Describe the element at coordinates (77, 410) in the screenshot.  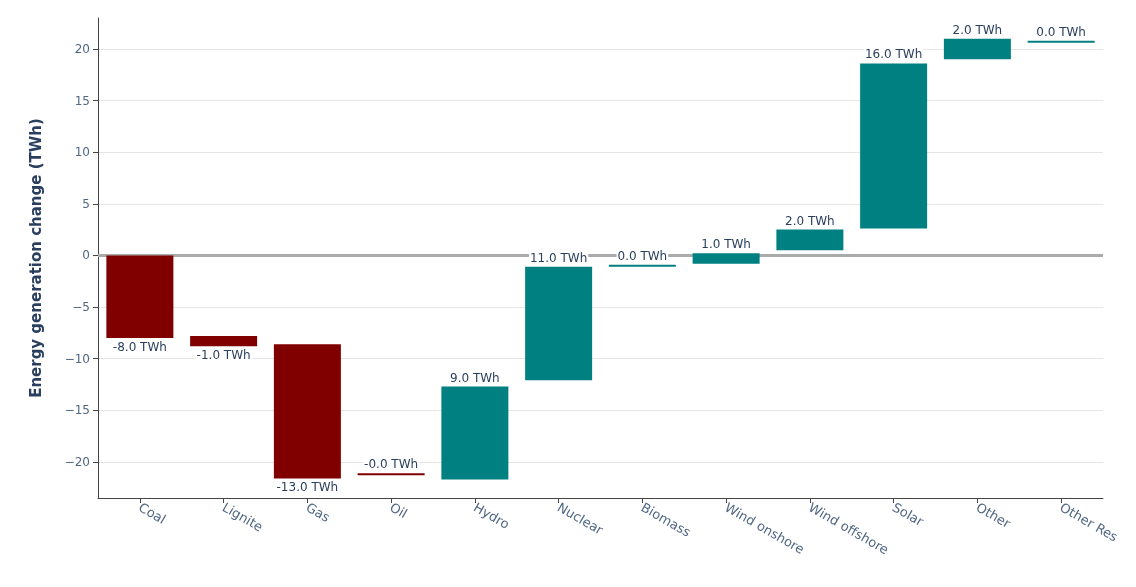
I see `y-tick-label: −15` at that location.